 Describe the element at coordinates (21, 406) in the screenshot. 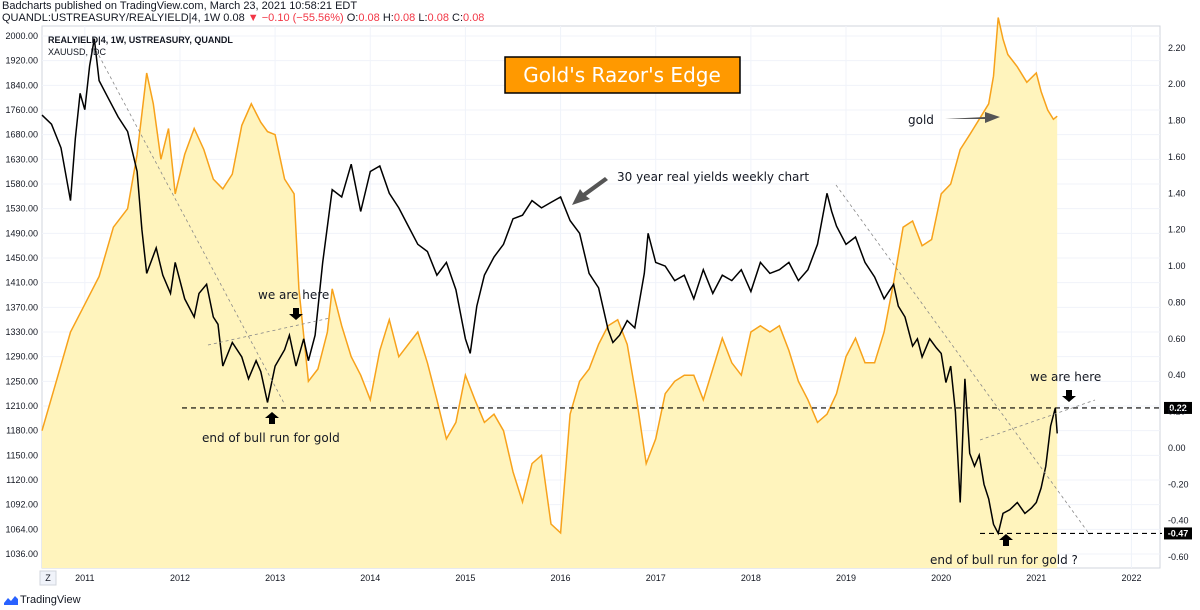

I see `left-tick-label: 1210.00` at that location.